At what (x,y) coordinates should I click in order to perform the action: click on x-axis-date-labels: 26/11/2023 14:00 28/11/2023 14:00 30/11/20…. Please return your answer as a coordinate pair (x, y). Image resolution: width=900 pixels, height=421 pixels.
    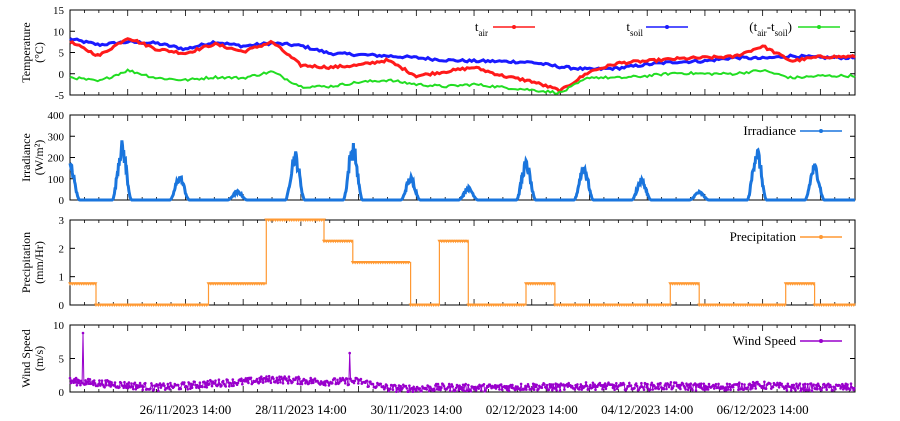
    Looking at the image, I should click on (474, 409).